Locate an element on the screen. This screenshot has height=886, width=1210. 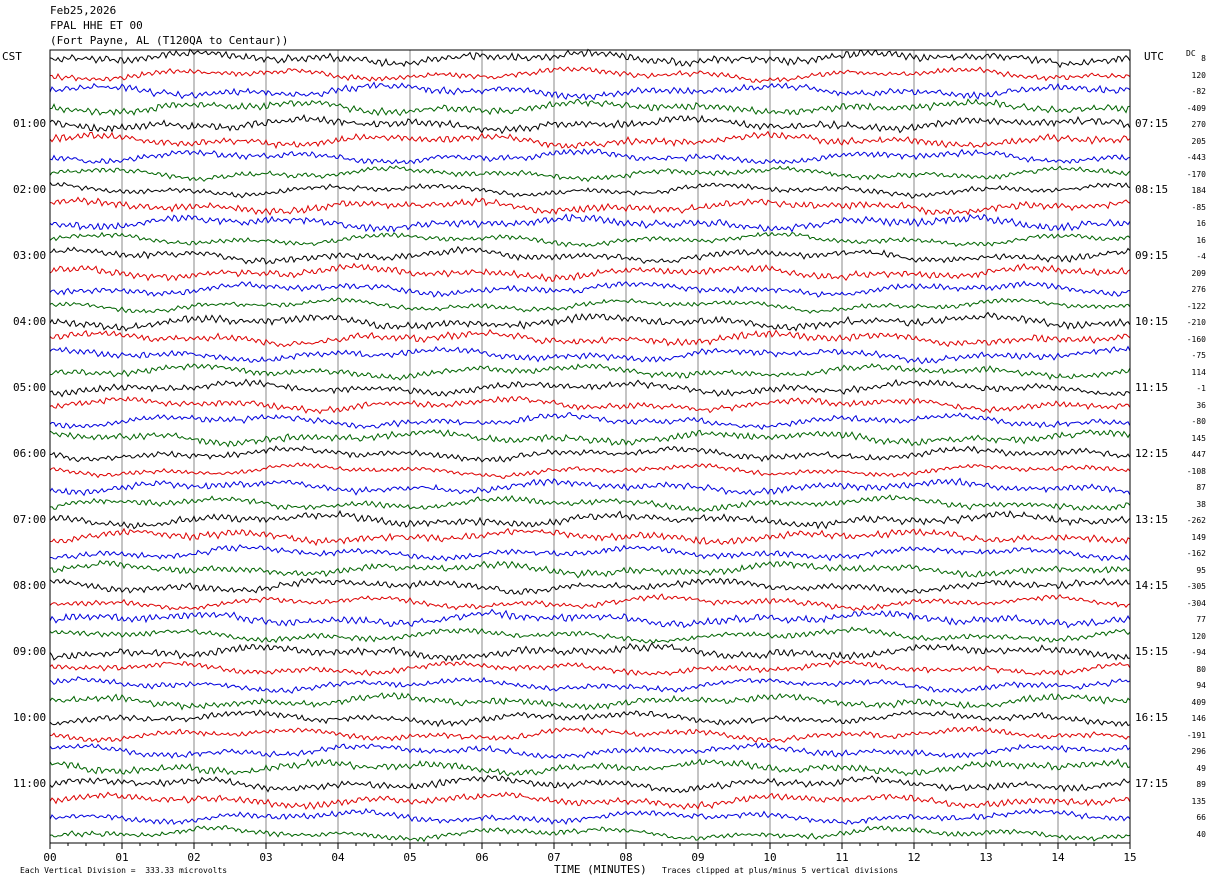
dc-offset-value: -160 is located at coordinates (1196, 339).